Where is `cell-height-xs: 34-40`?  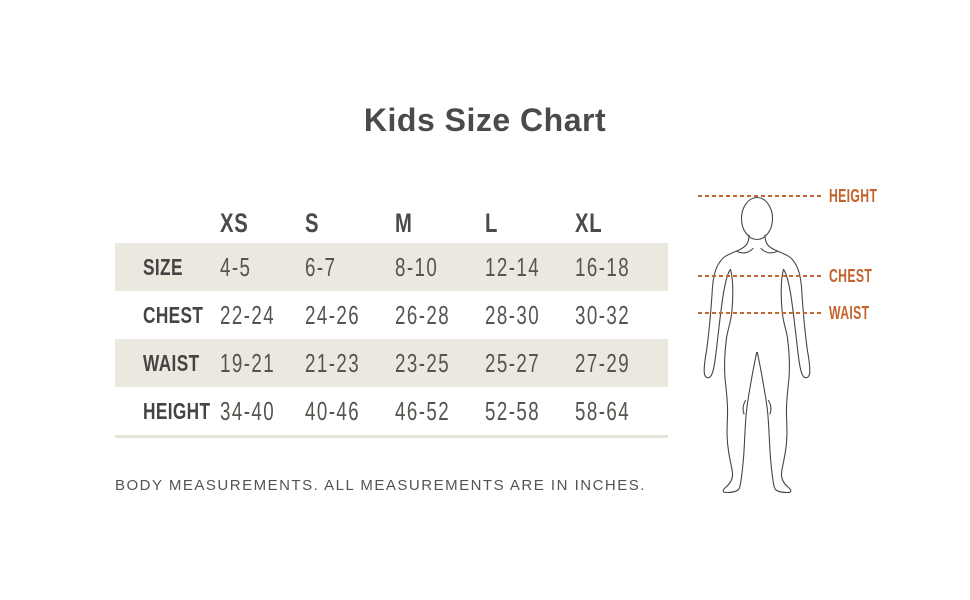
cell-height-xs: 34-40 is located at coordinates (248, 410).